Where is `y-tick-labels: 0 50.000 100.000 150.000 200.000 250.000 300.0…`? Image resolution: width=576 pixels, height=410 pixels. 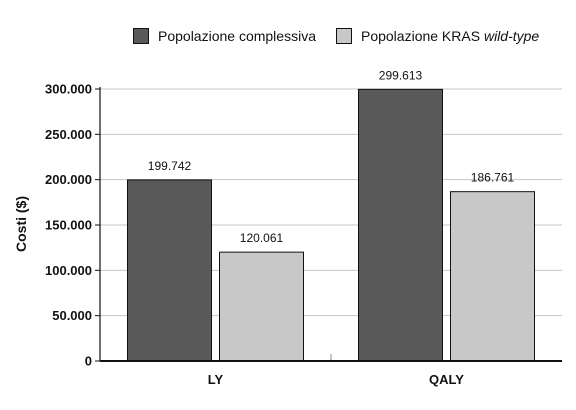
y-tick-labels: 0 50.000 100.000 150.000 200.000 250.000 300.0… is located at coordinates (68, 225).